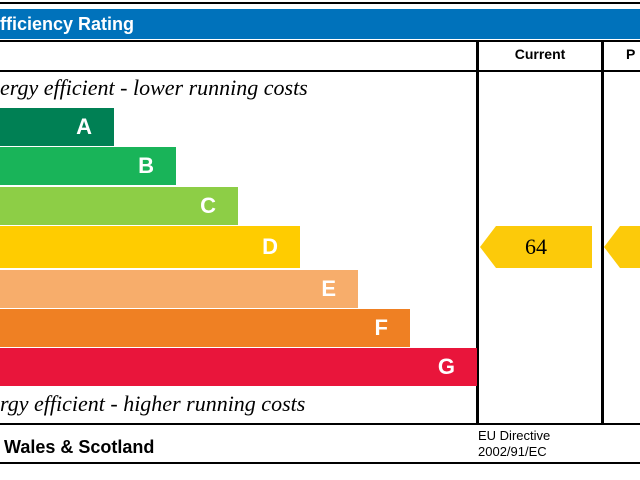 This screenshot has height=480, width=640. Describe the element at coordinates (238, 367) in the screenshot. I see `rating-bar-g: G` at that location.